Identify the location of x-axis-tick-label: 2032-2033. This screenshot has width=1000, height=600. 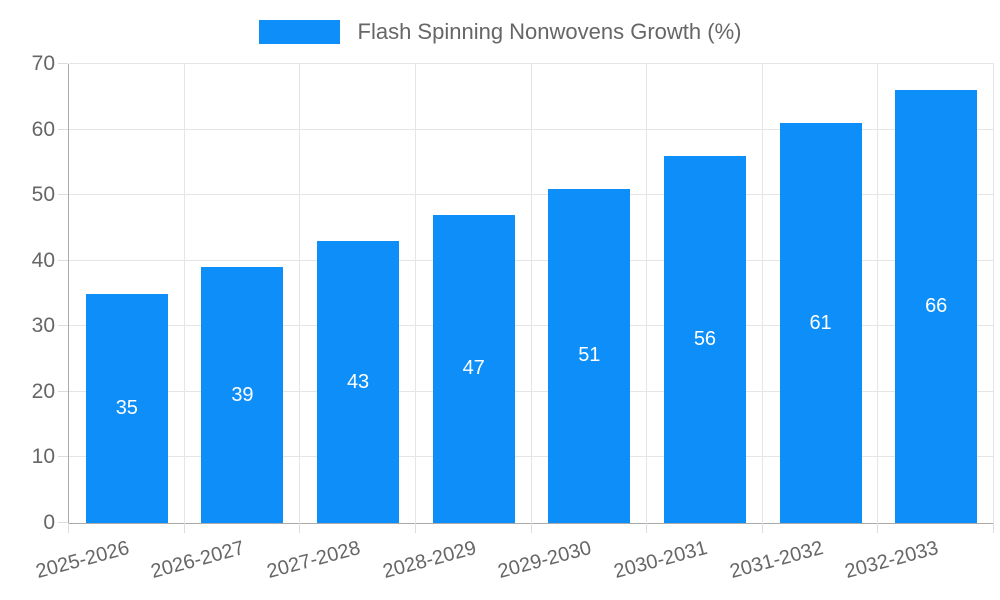
(891, 560).